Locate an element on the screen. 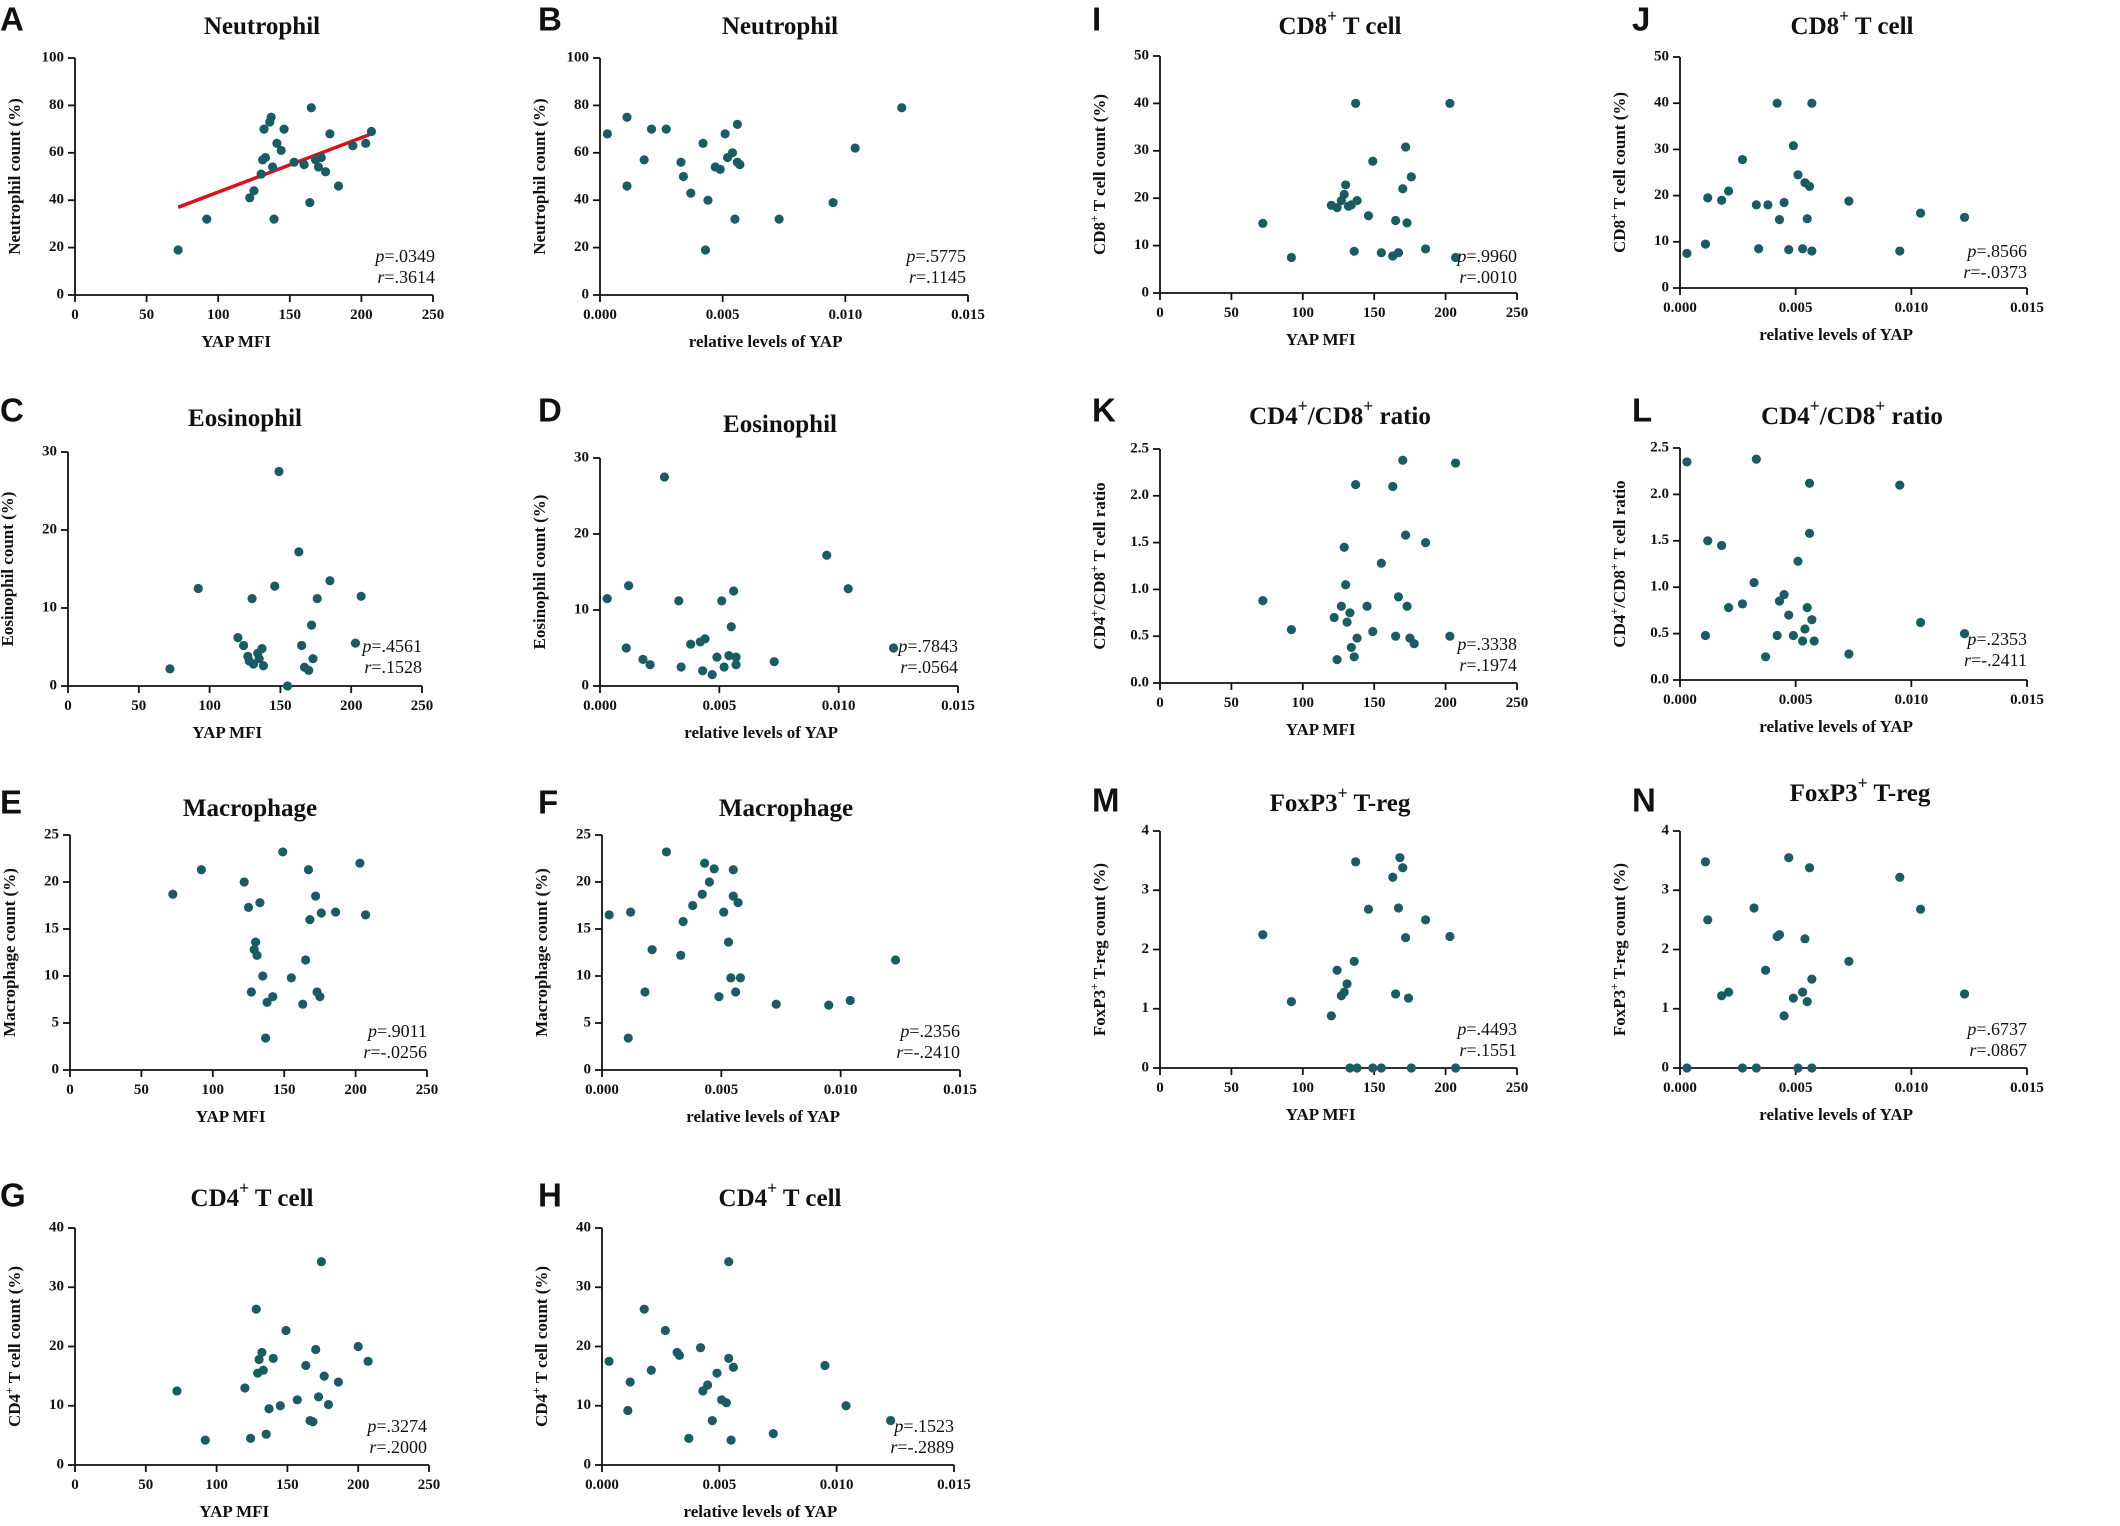  r-value-label: r=-.2889 is located at coordinates (922, 1447).